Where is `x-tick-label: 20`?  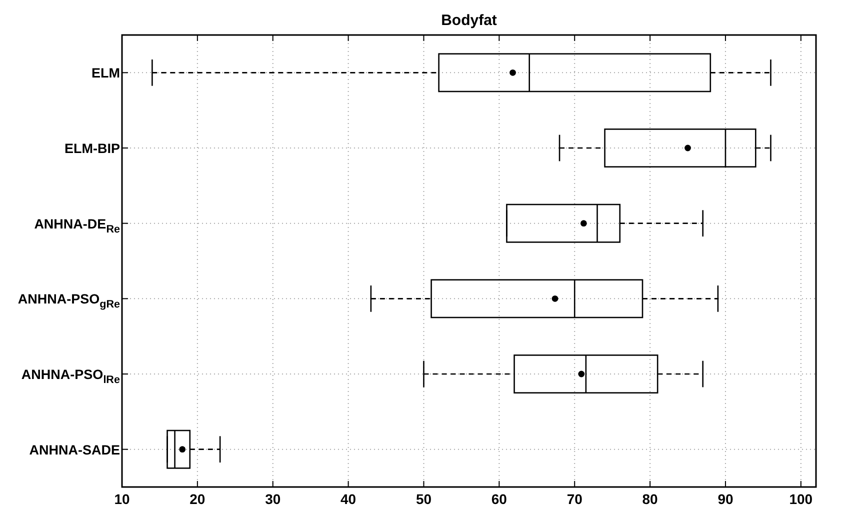 x-tick-label: 20 is located at coordinates (198, 499).